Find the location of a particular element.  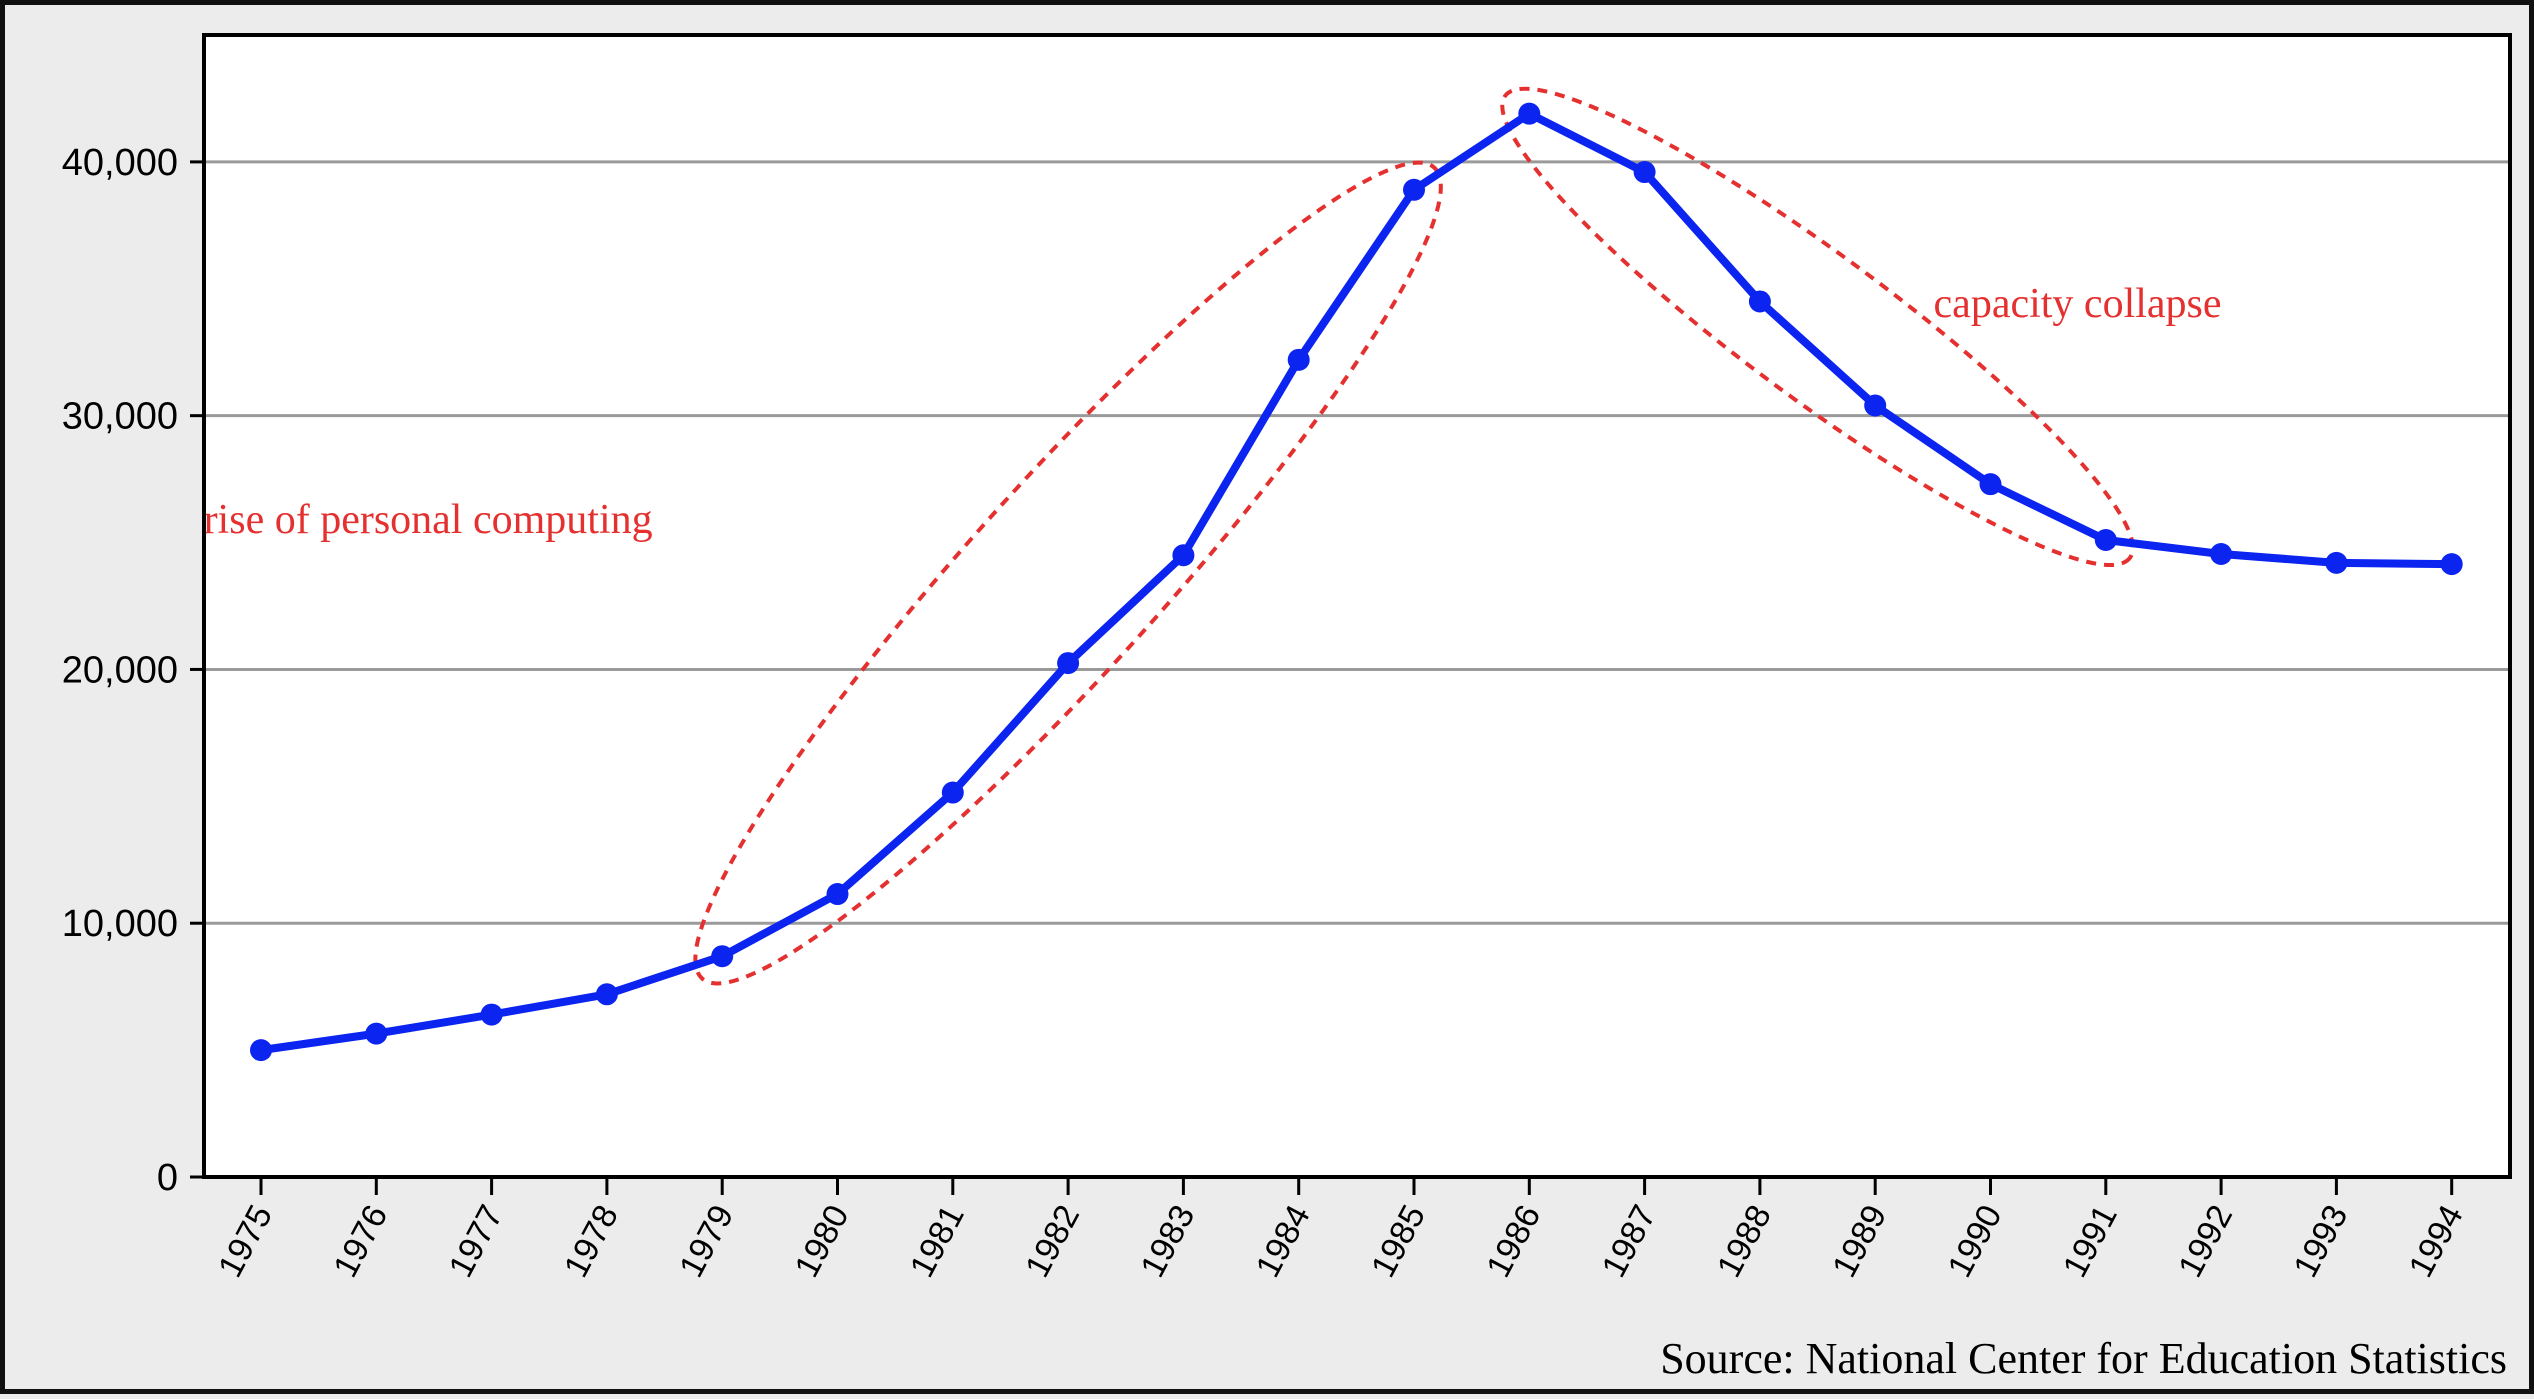

y-axis-ticks: 0 10,000 20,000 30,000 40,000 is located at coordinates (133, 670).